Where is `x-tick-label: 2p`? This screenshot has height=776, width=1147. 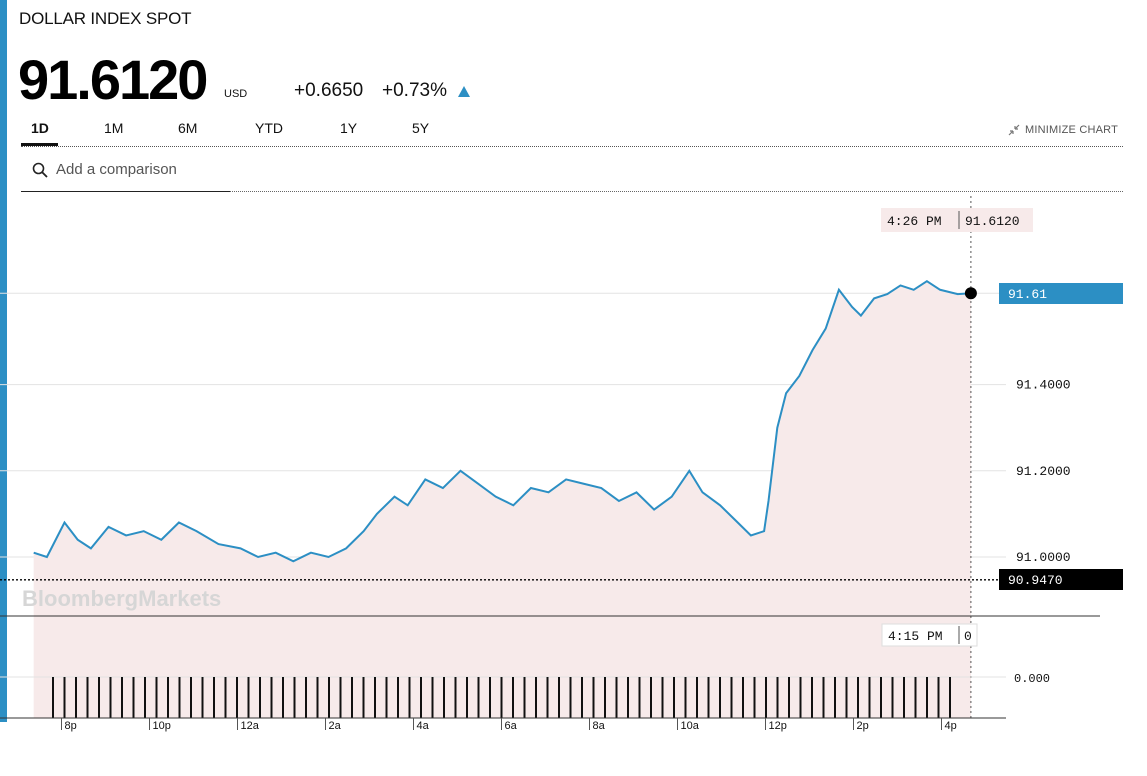 x-tick-label: 2p is located at coordinates (863, 726).